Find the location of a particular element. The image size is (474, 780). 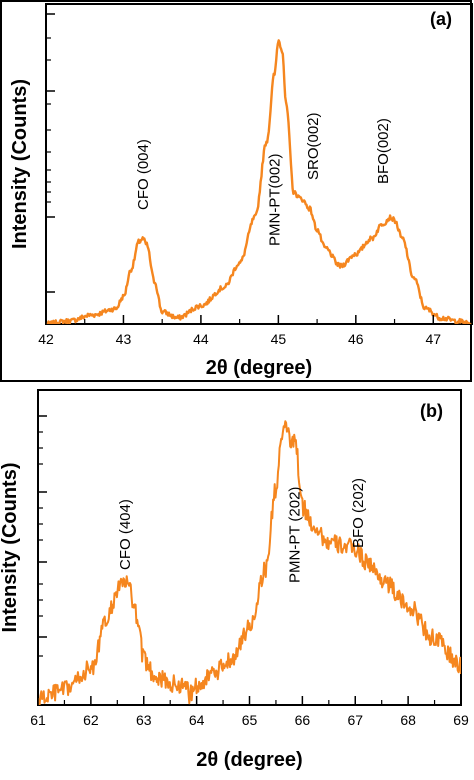

x-tick-label: 66 is located at coordinates (303, 720).